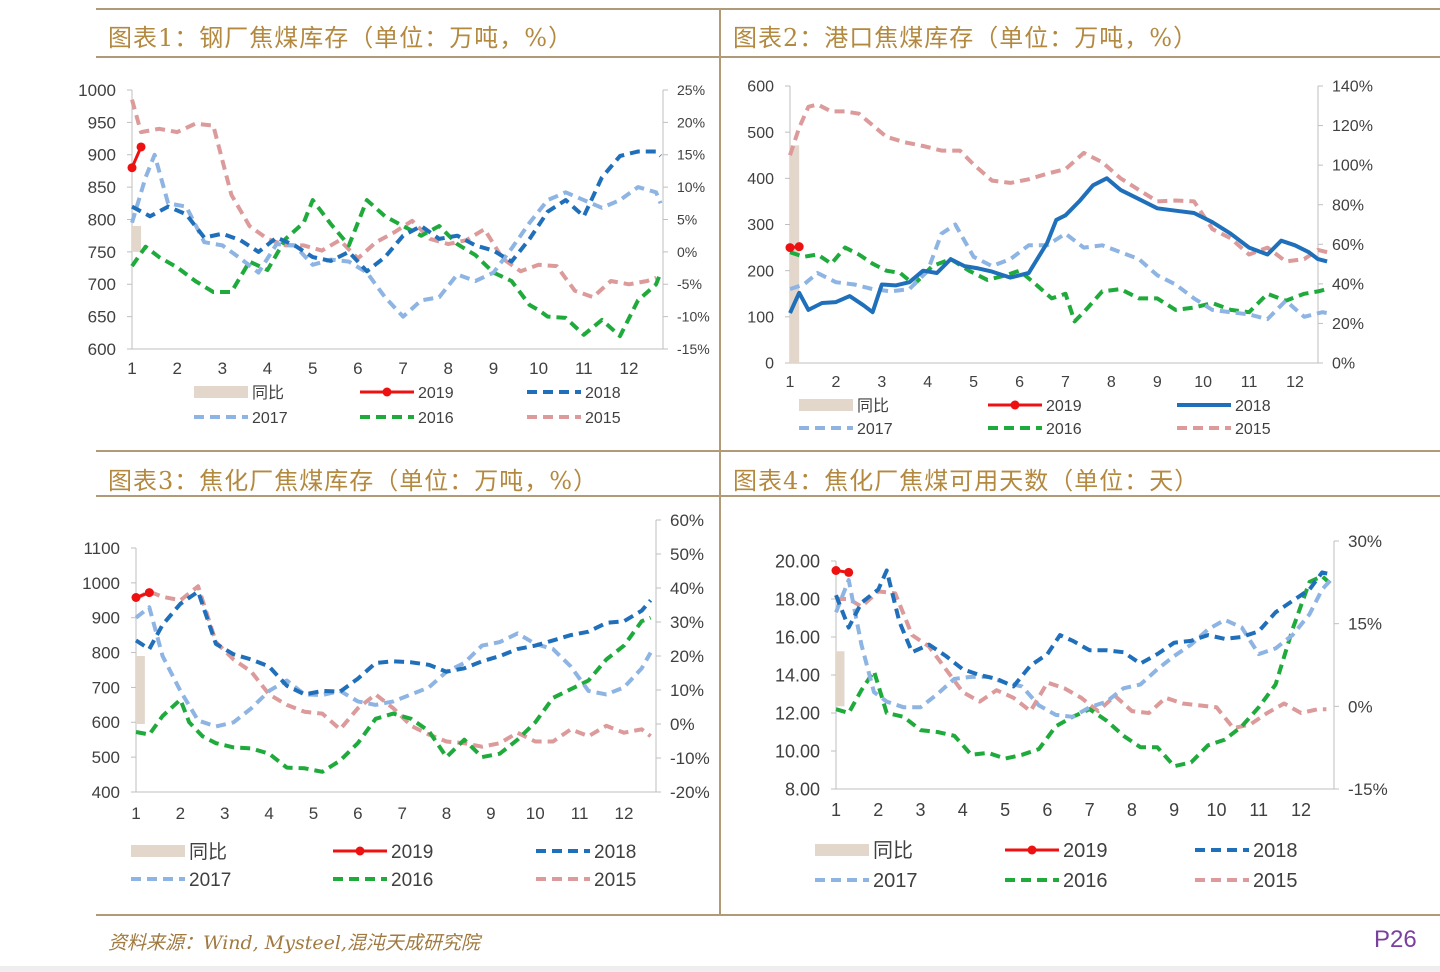  What do you see at coordinates (1064, 406) in the screenshot?
I see `legend-label: 2019` at bounding box center [1064, 406].